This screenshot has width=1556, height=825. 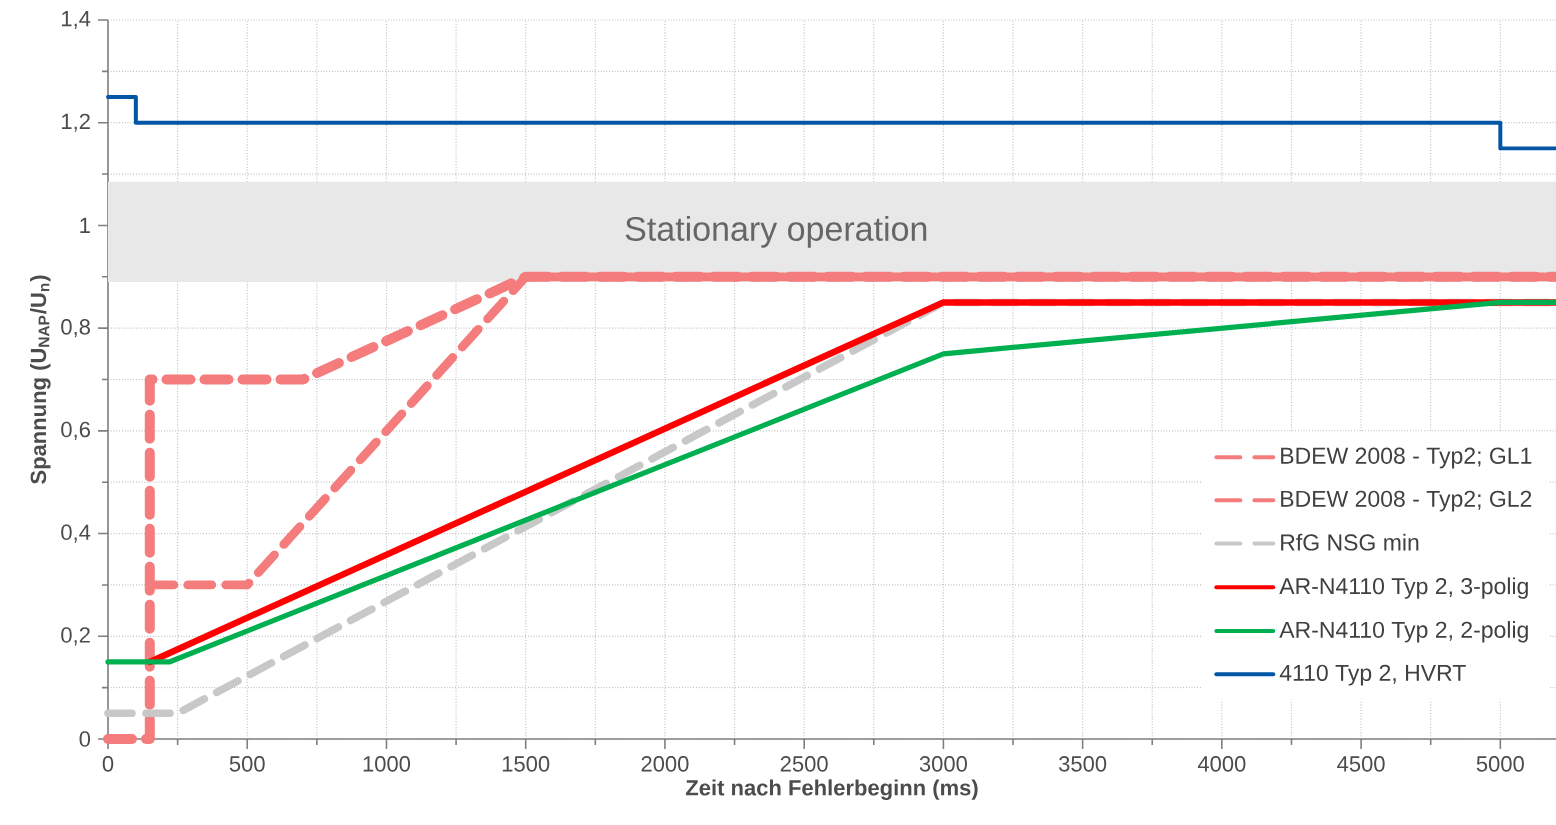 I want to click on y-tick-label: 0,4, so click(x=76, y=533).